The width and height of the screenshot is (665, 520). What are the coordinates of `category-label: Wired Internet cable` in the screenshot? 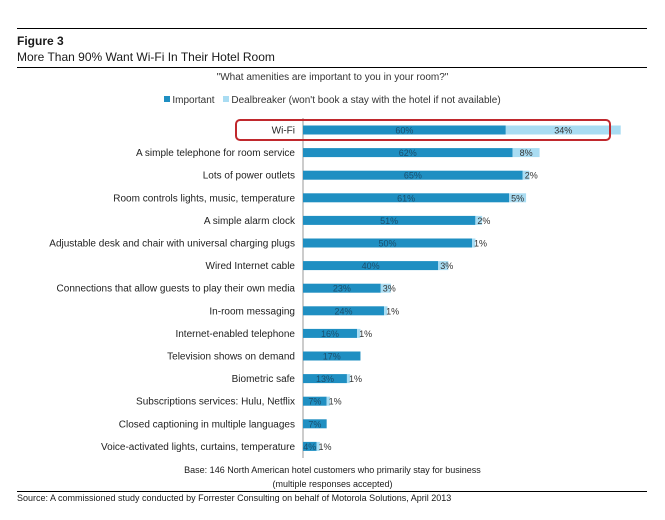 It's located at (251, 266).